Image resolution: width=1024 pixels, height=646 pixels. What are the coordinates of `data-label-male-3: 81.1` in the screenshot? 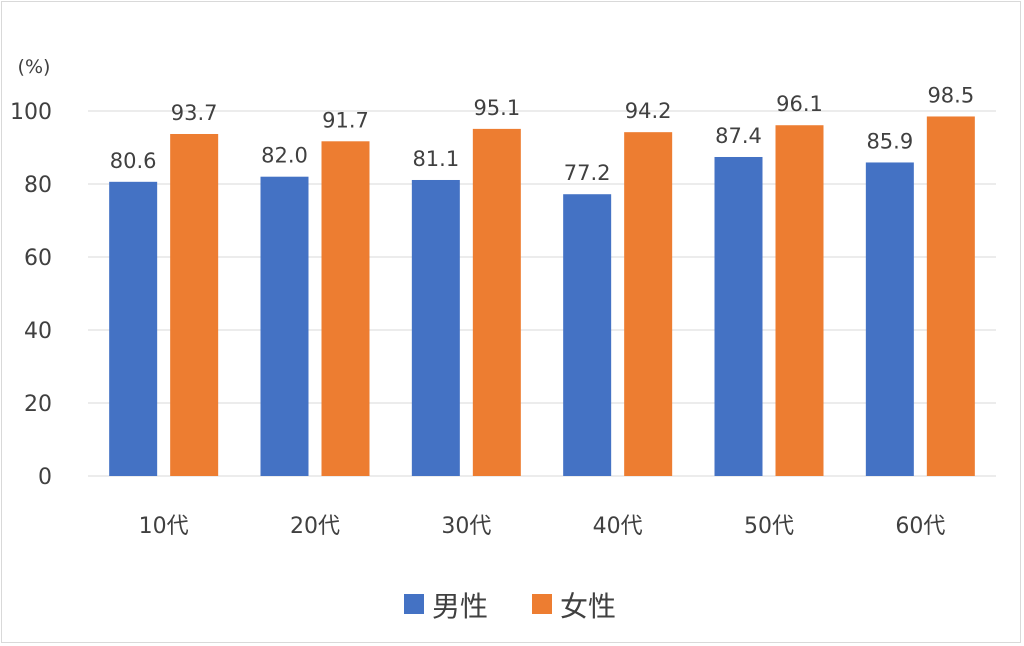 It's located at (435, 159).